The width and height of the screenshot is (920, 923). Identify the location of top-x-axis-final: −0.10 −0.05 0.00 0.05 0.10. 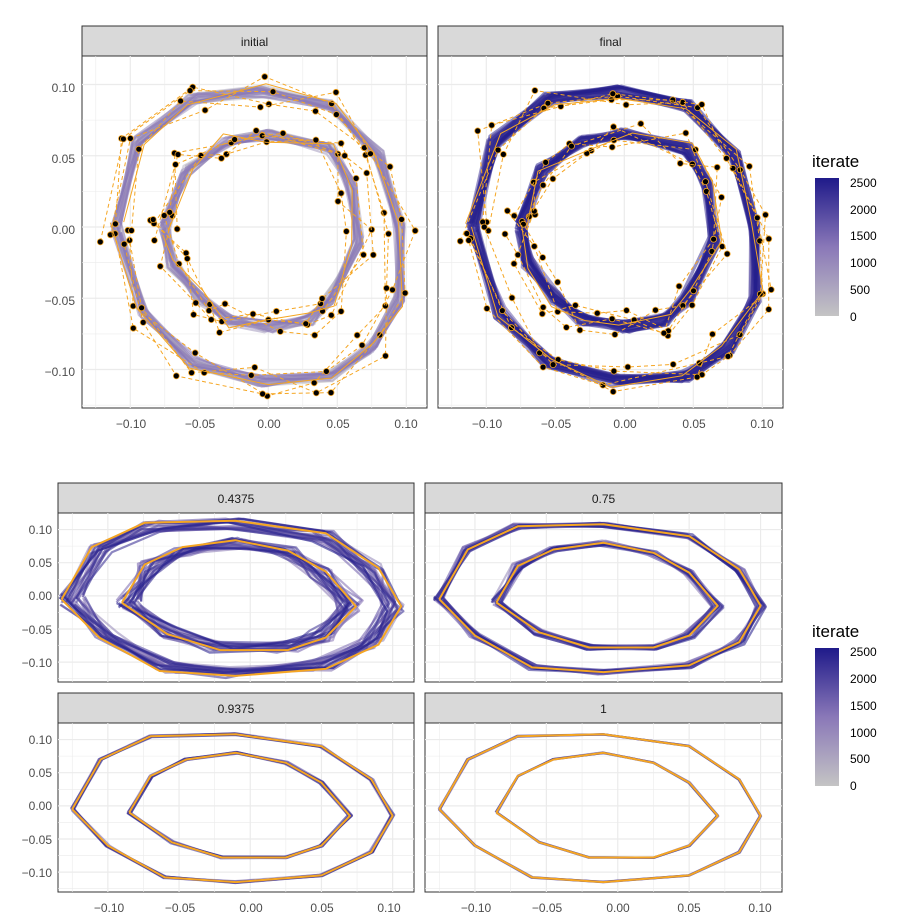
(623, 424).